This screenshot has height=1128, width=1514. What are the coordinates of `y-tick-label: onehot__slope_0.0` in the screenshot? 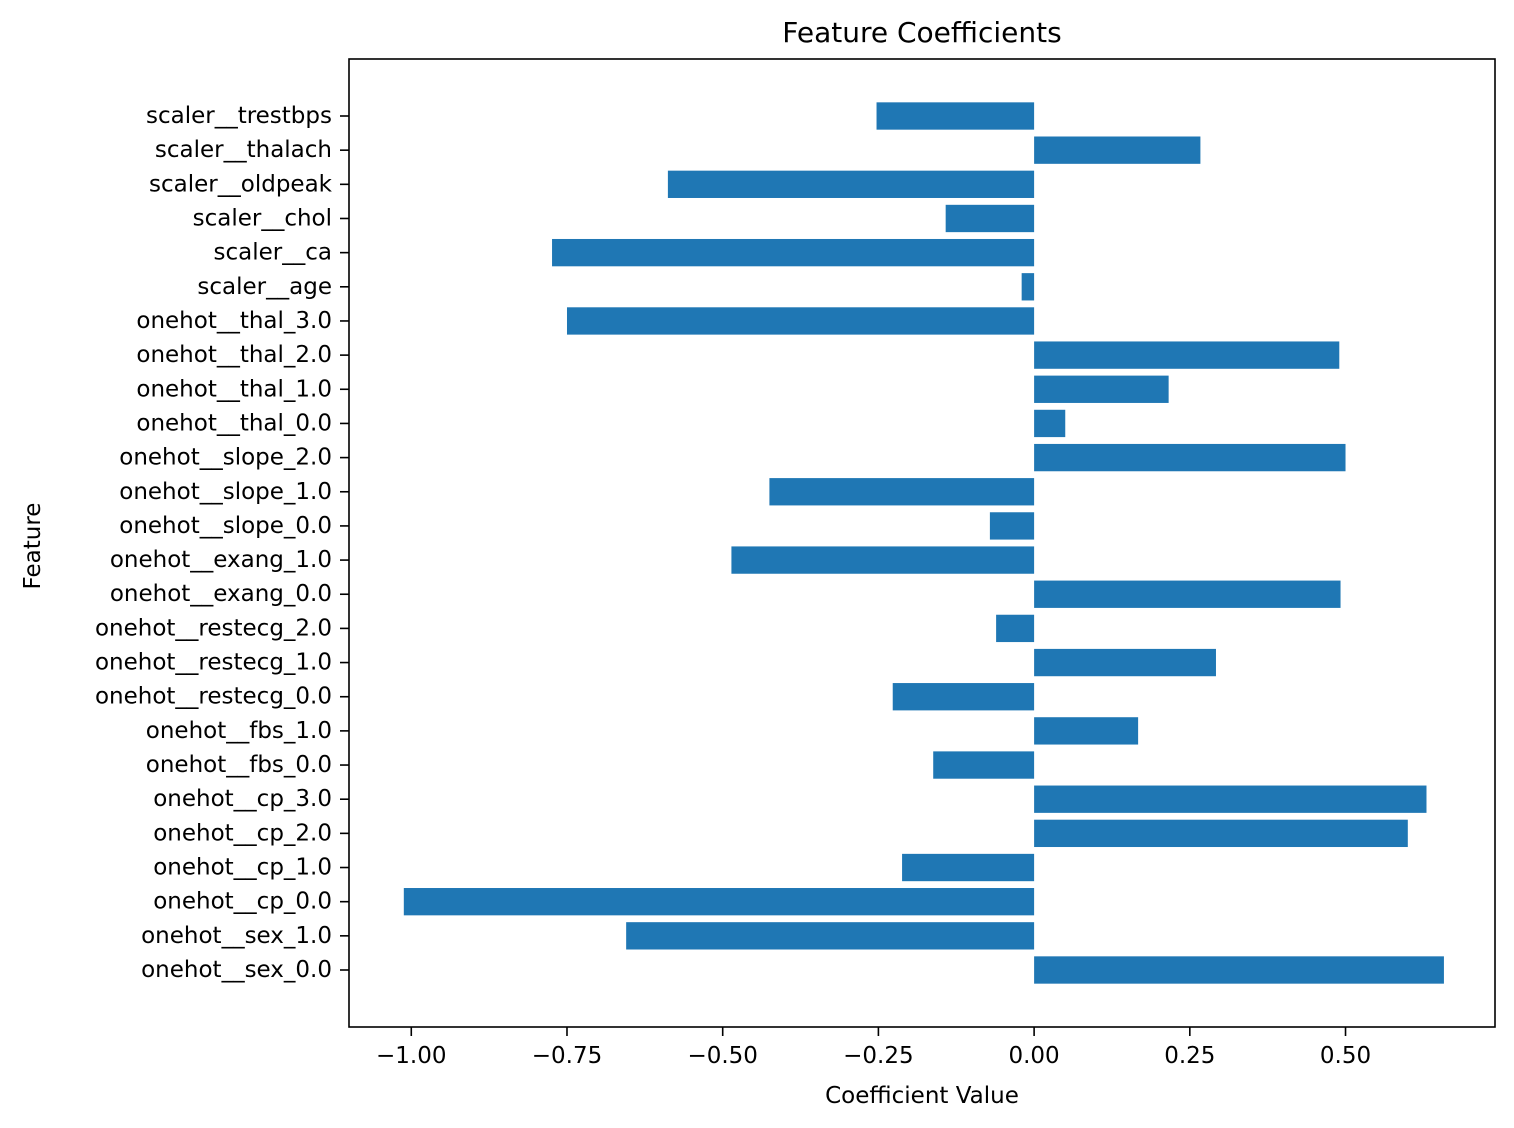 It's located at (225, 526).